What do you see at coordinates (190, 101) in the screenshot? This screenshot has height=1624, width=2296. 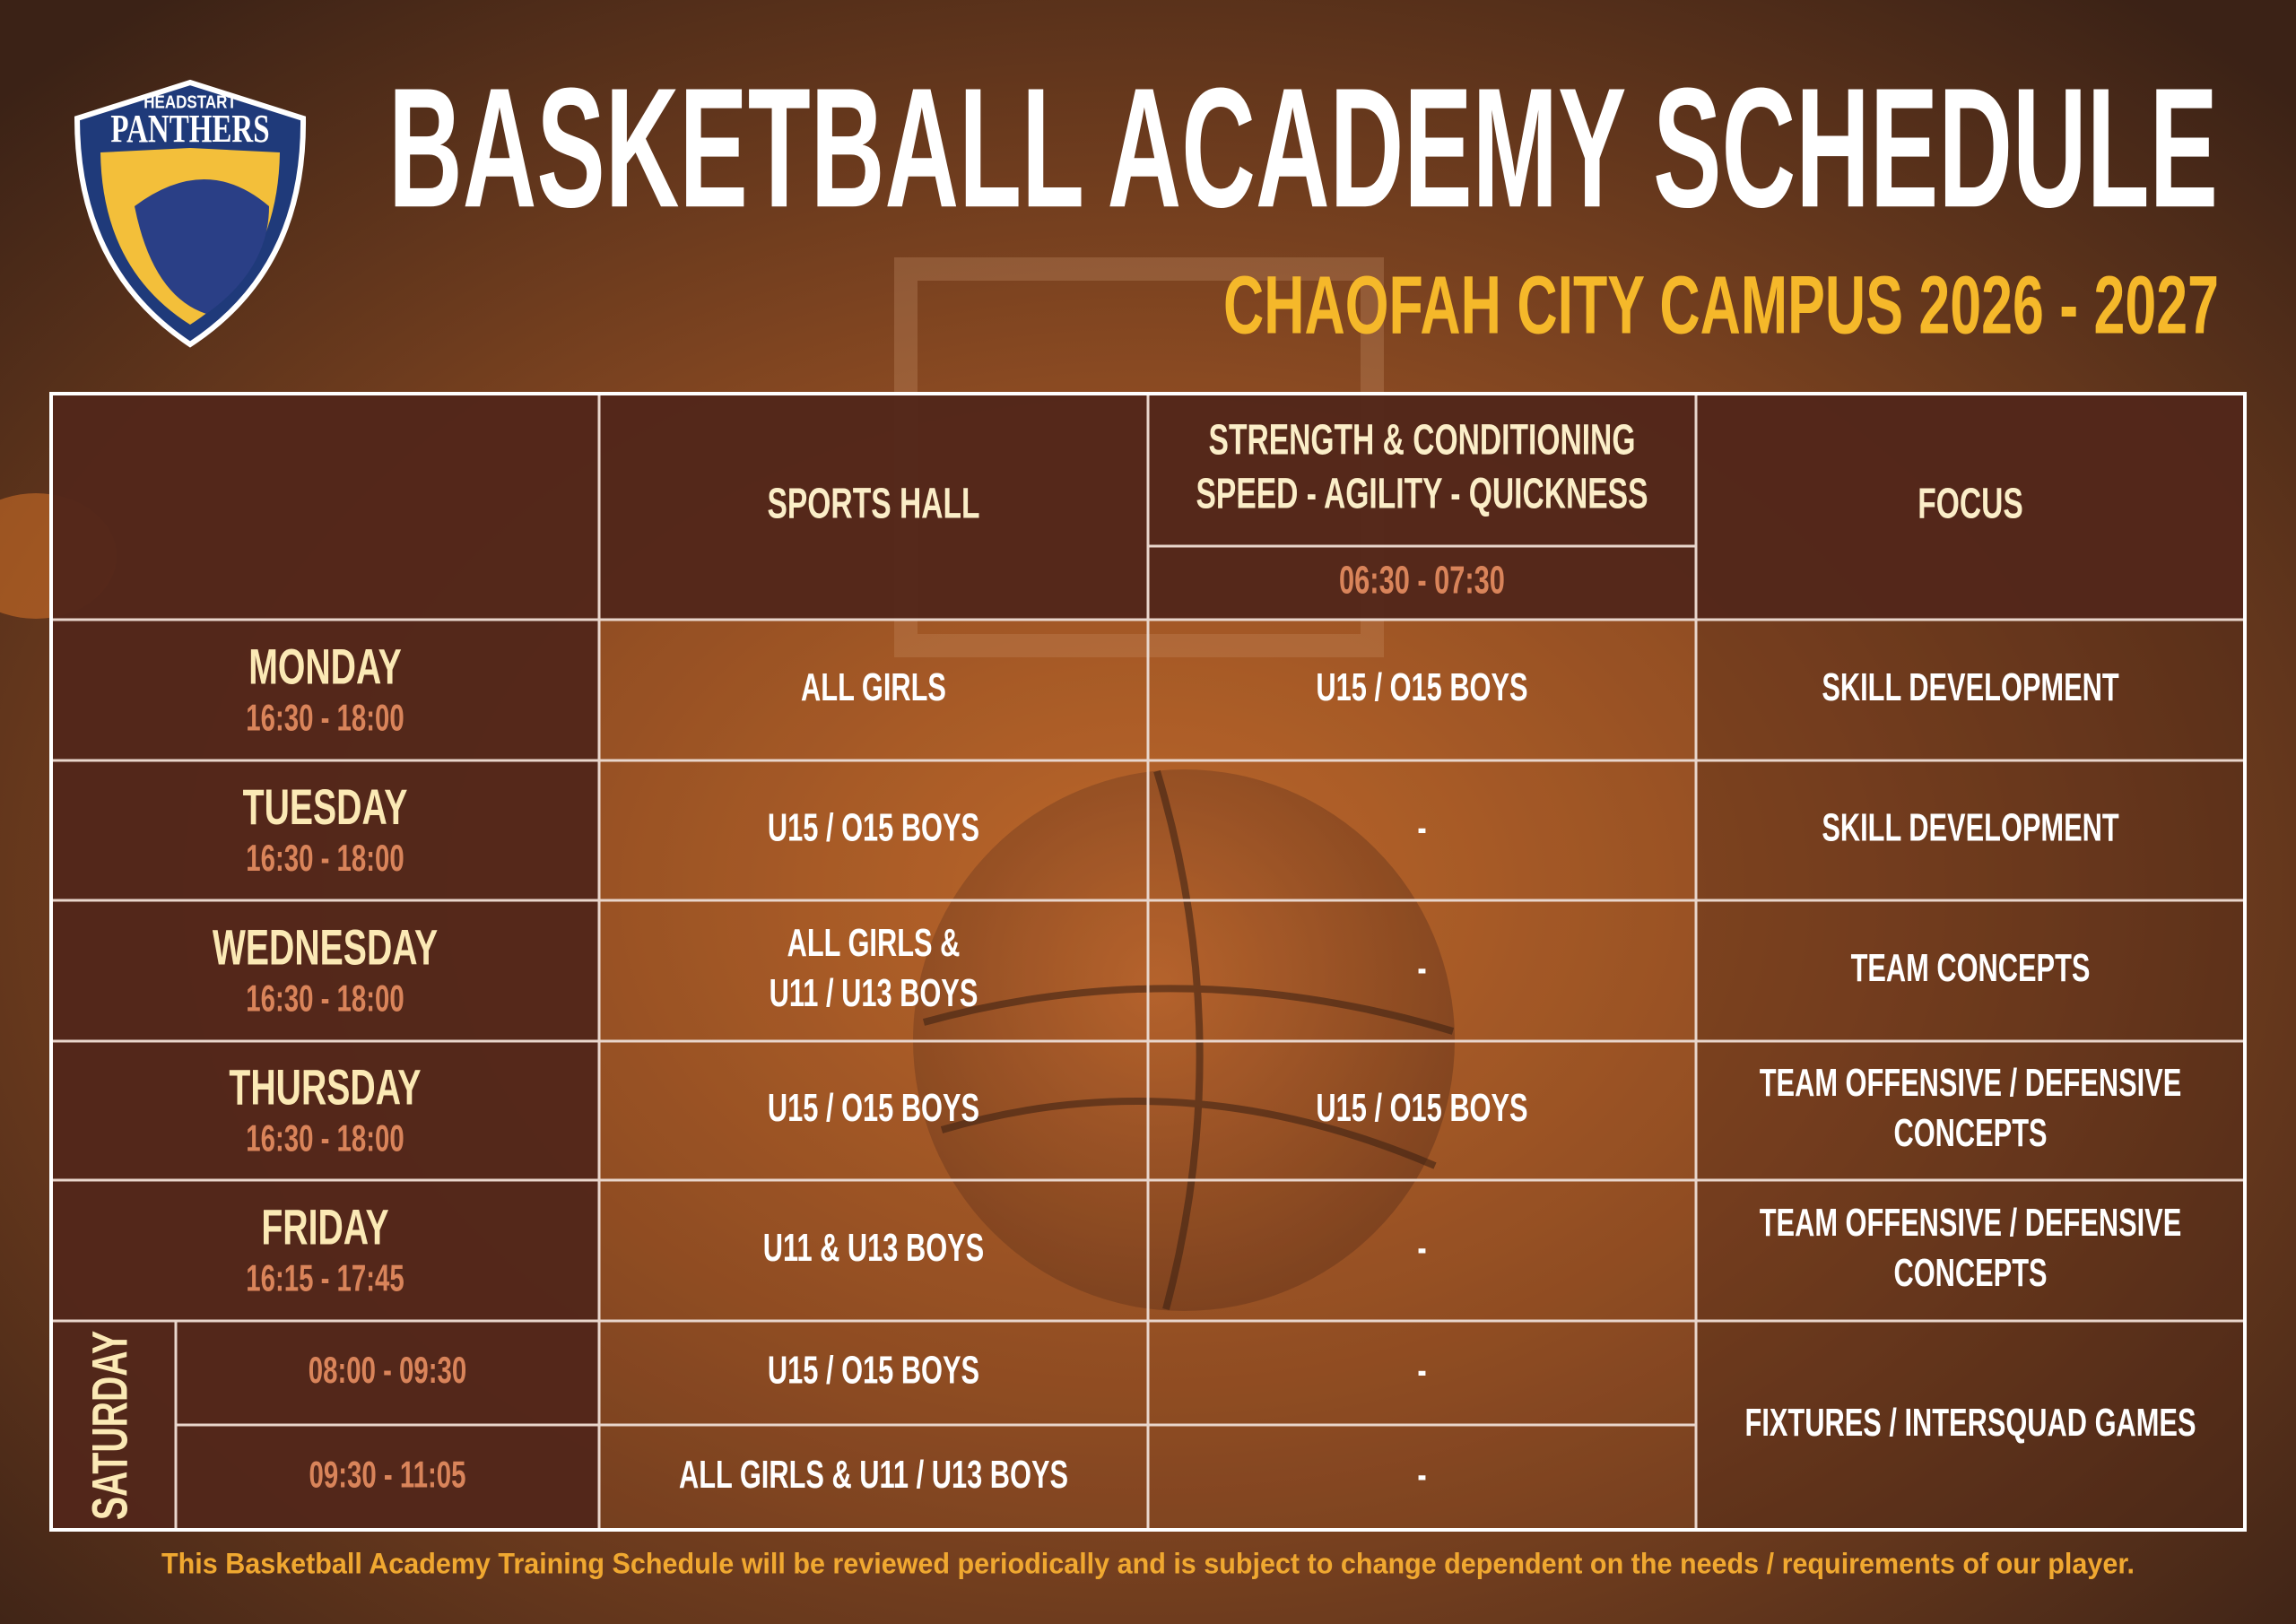 I see `logo-top: HEADSTART` at bounding box center [190, 101].